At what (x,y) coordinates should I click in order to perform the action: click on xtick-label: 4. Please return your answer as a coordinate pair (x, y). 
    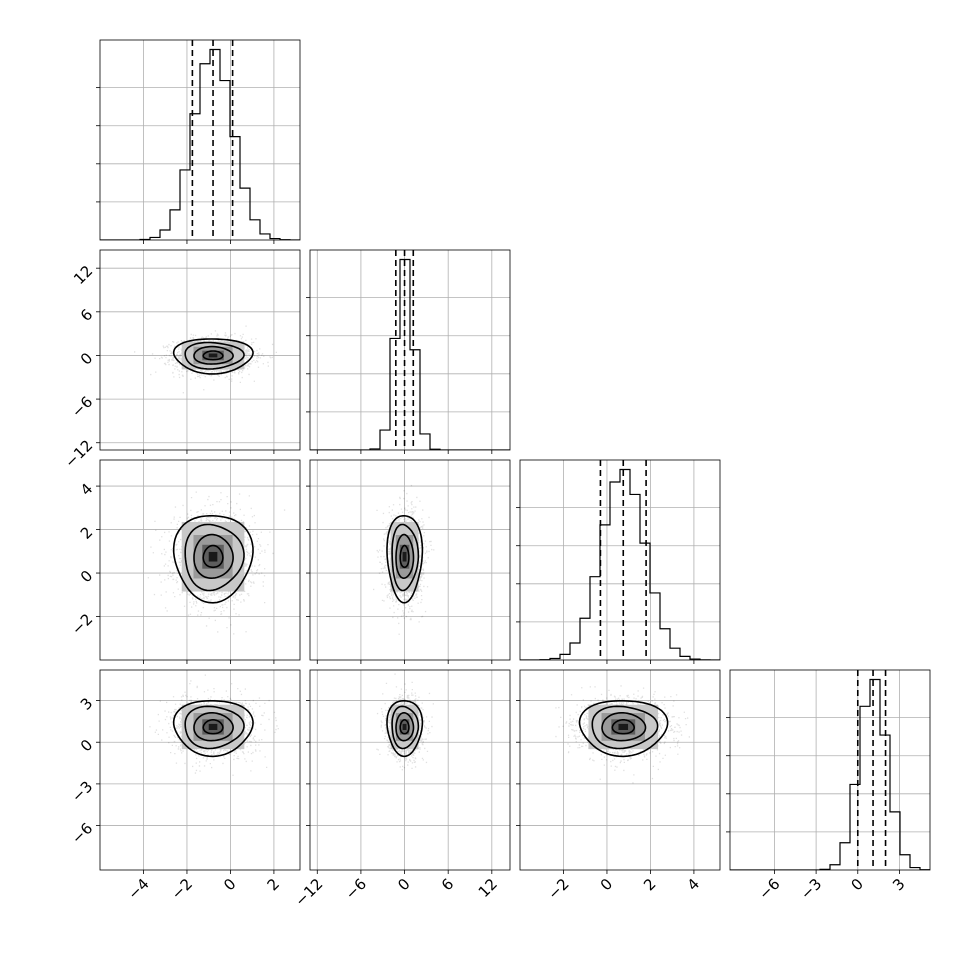
    Looking at the image, I should click on (693, 884).